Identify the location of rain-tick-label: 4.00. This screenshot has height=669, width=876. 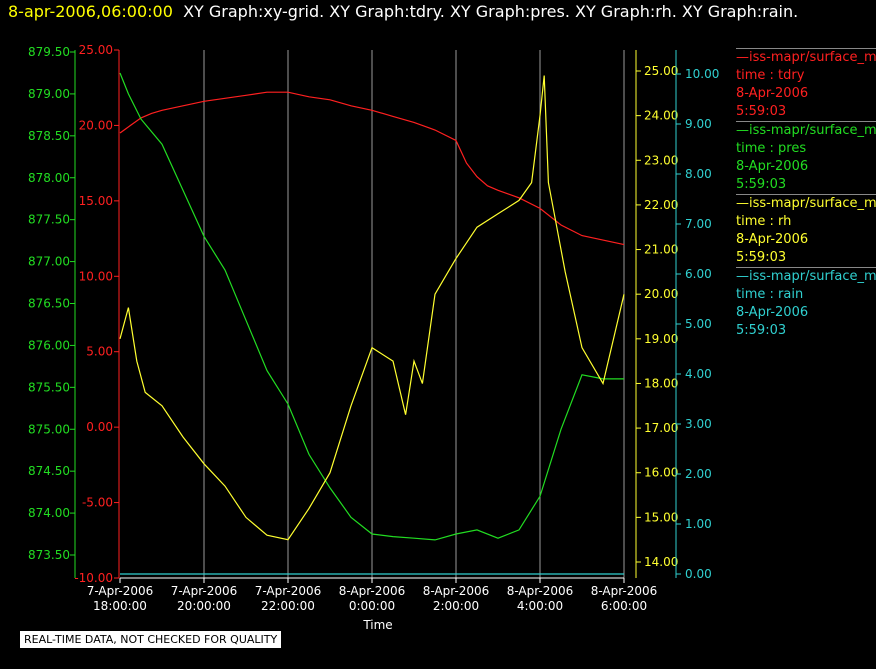
(698, 374).